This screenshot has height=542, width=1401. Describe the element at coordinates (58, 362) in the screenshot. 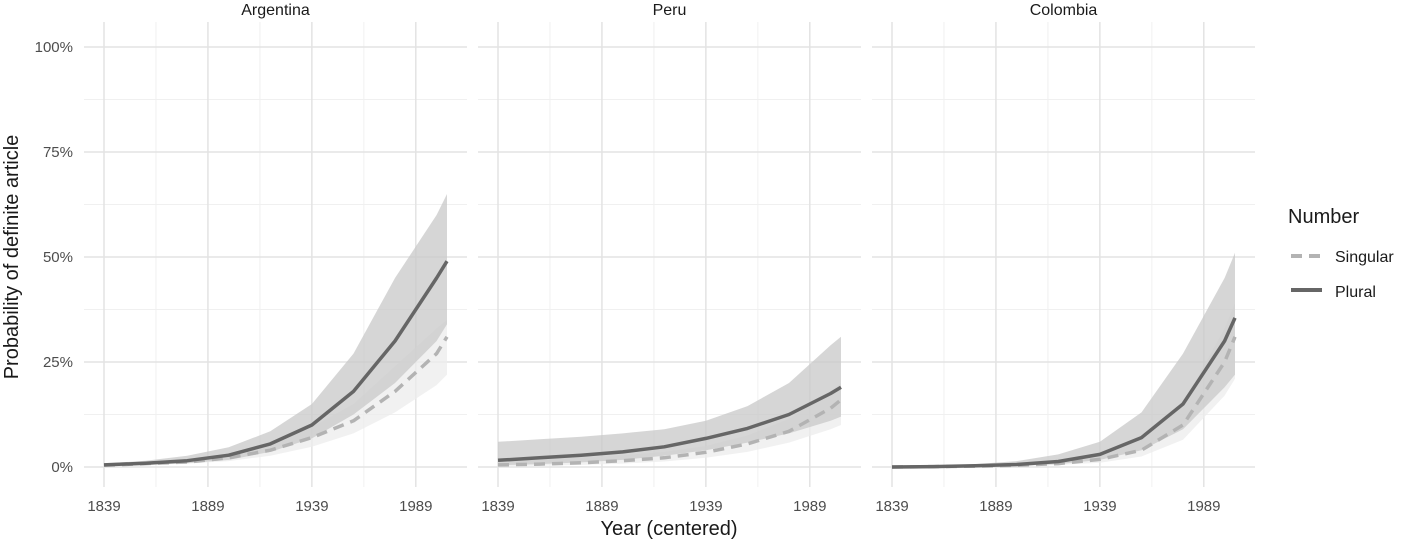

I see `y-tick-label: 25%` at that location.